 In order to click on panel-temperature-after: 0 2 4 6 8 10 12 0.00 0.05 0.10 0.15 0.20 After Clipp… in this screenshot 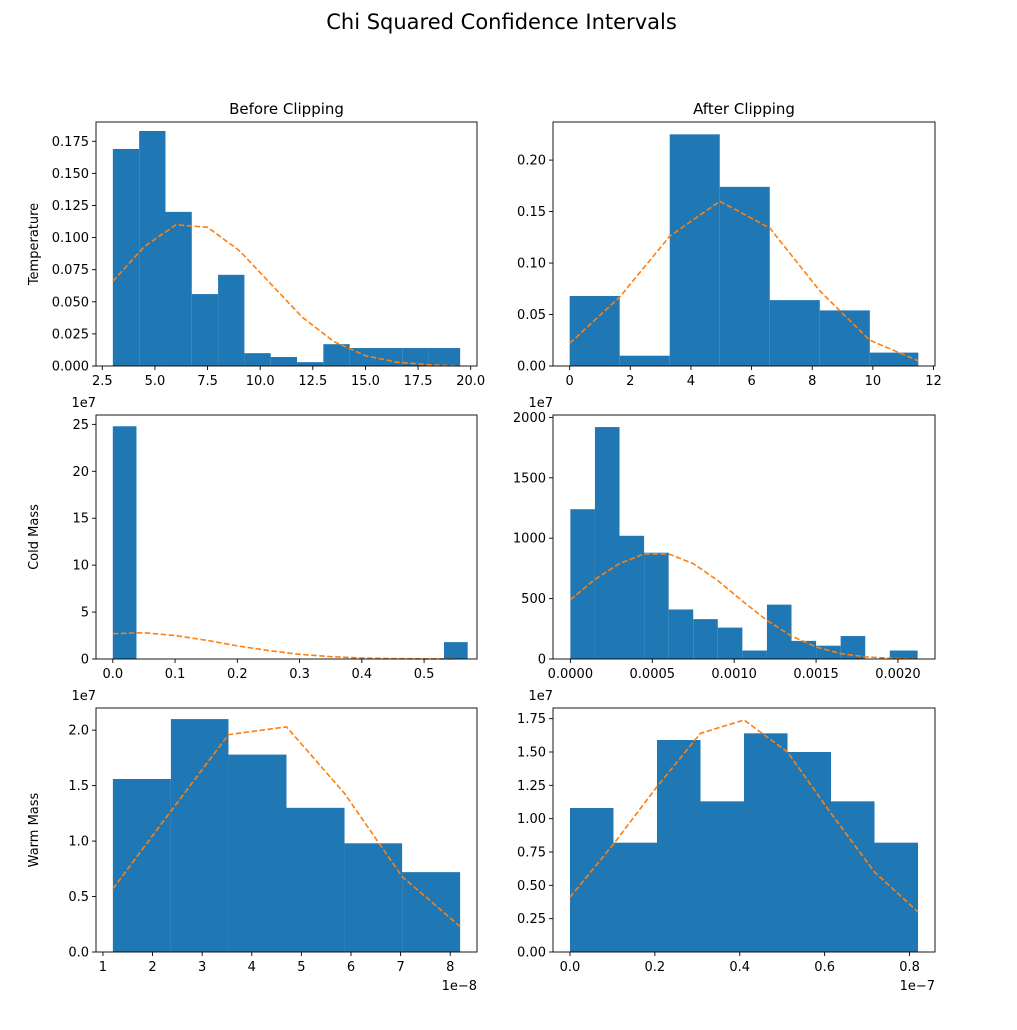, I will do `click(729, 244)`.